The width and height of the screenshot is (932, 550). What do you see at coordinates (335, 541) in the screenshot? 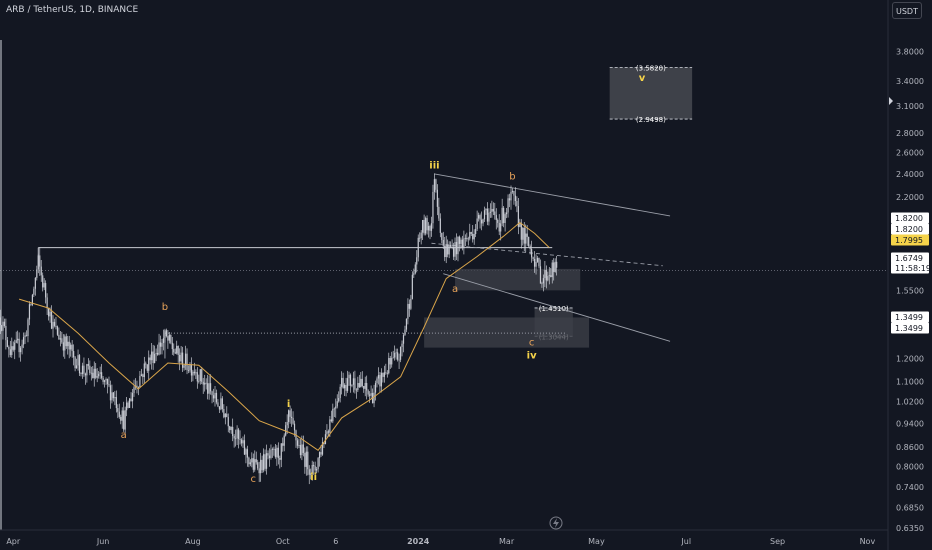
I see `x-tick-label: 6` at bounding box center [335, 541].